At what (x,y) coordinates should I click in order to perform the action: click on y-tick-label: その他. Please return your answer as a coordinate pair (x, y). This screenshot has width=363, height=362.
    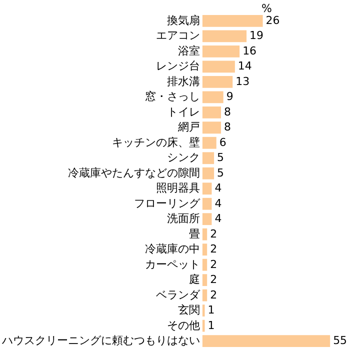
    Looking at the image, I should click on (183, 325).